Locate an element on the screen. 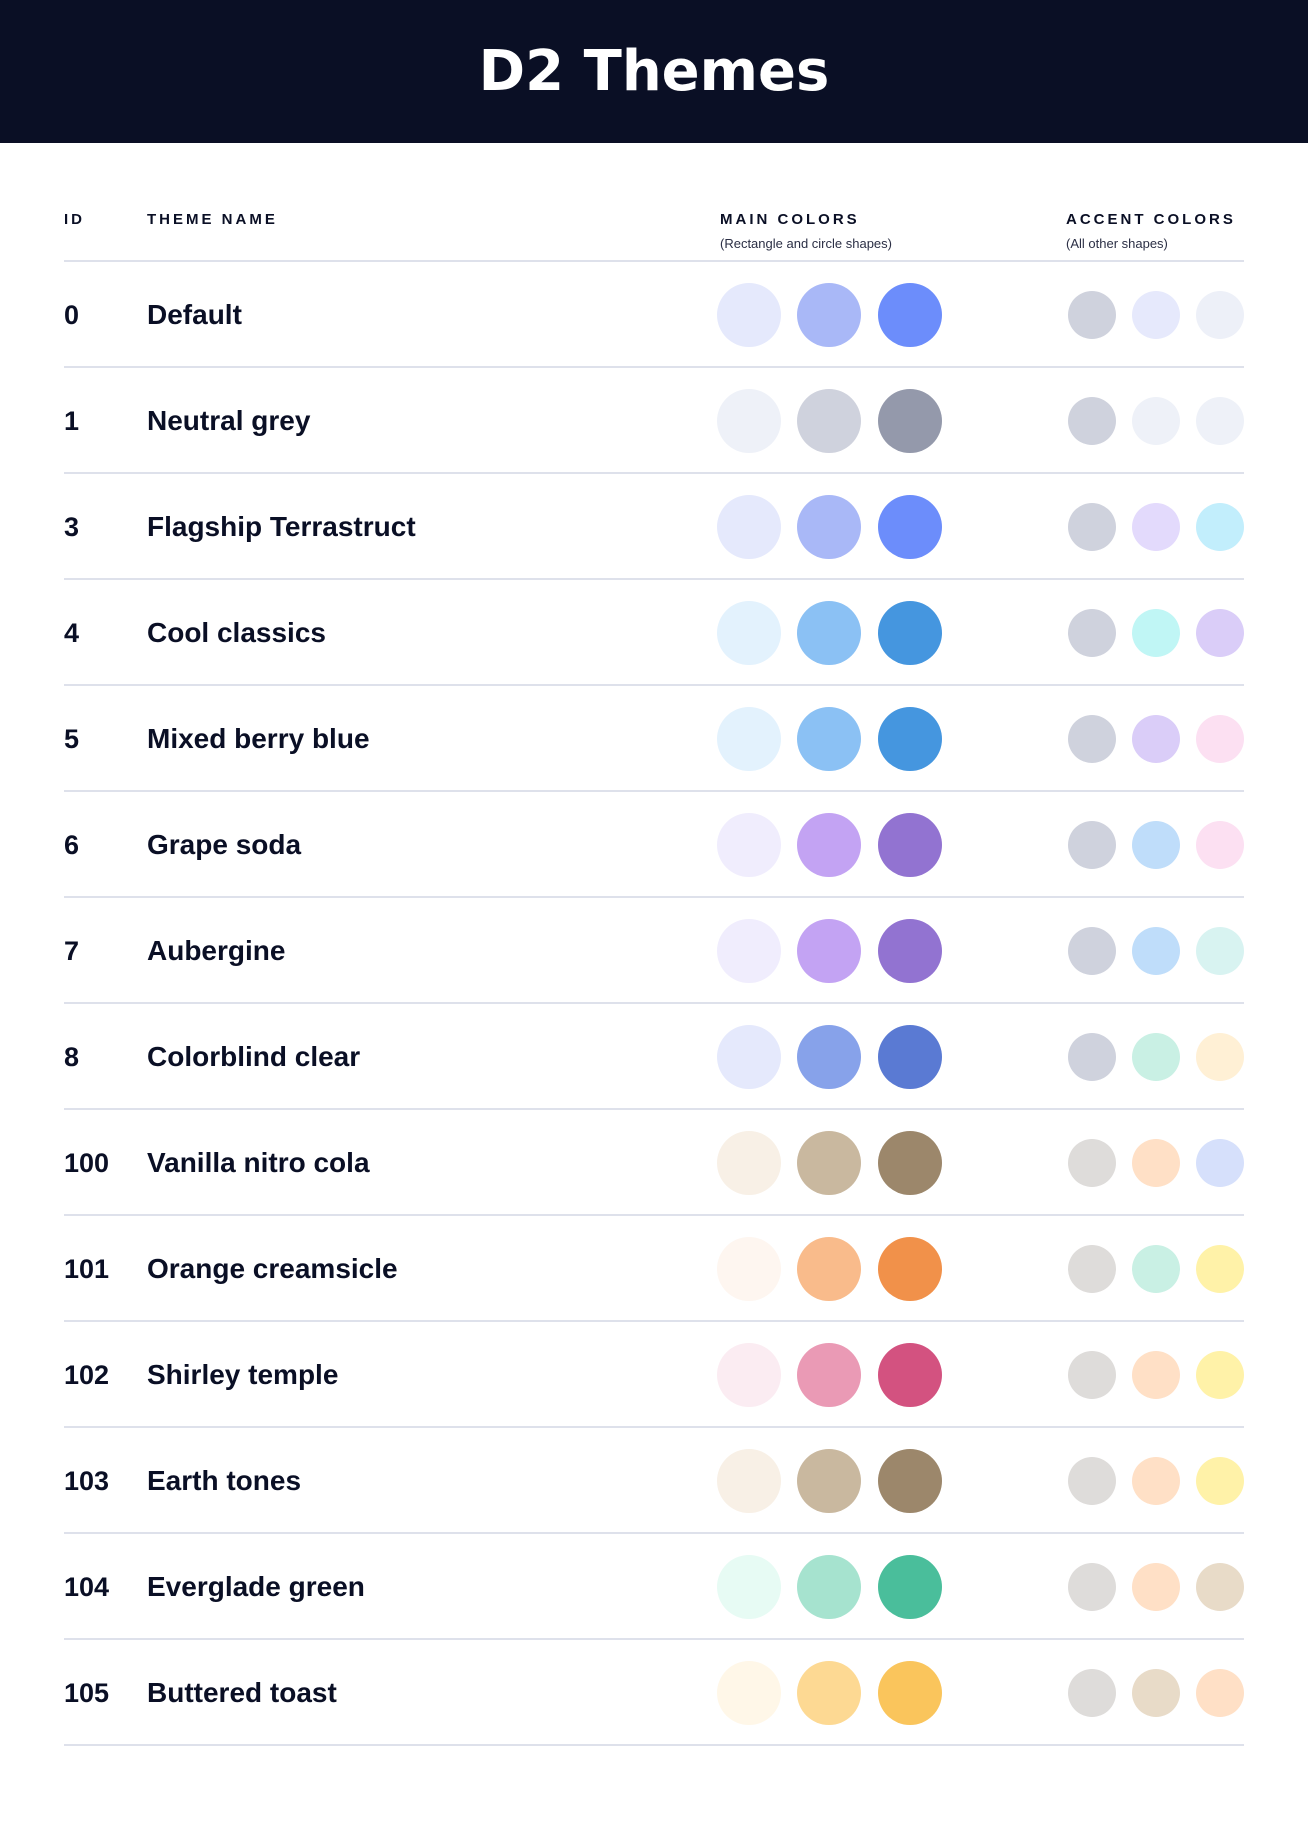 The image size is (1308, 1826). theme-id: 1 is located at coordinates (72, 421).